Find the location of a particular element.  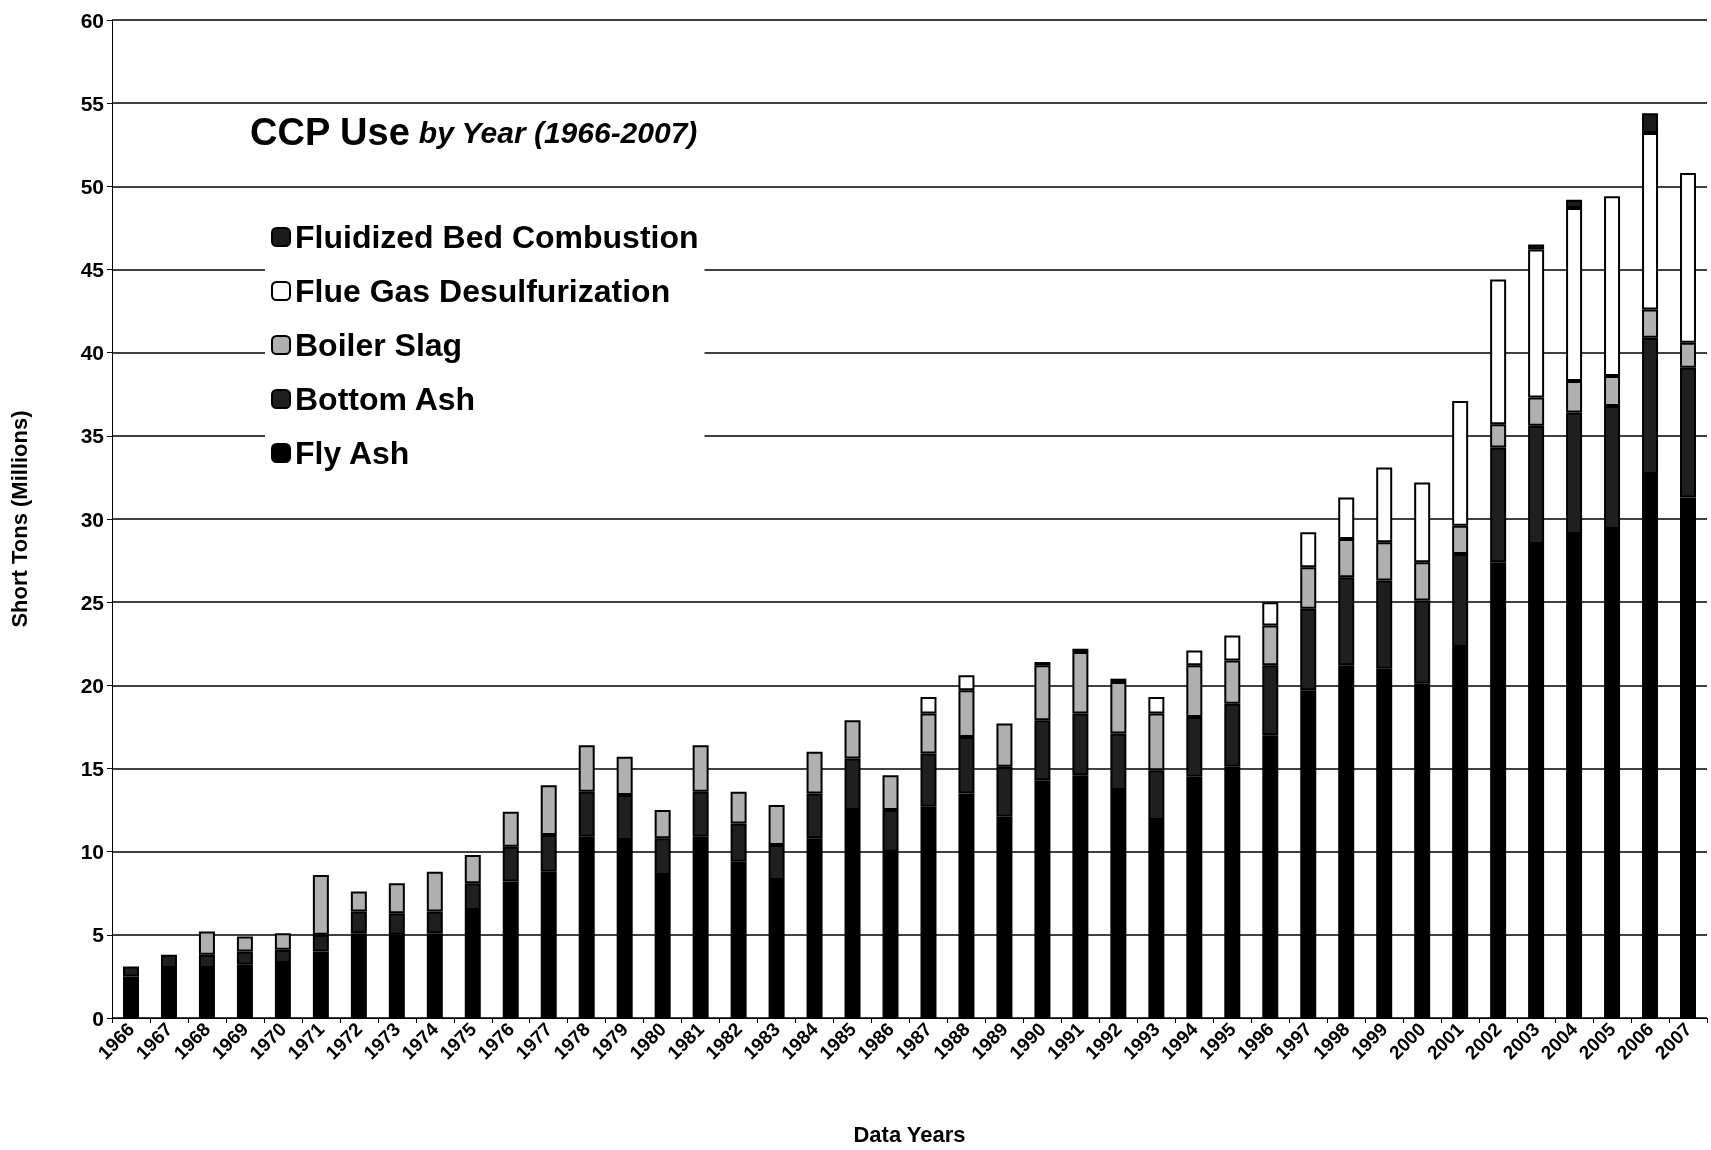

legend-label: Boiler Slag is located at coordinates (379, 345).